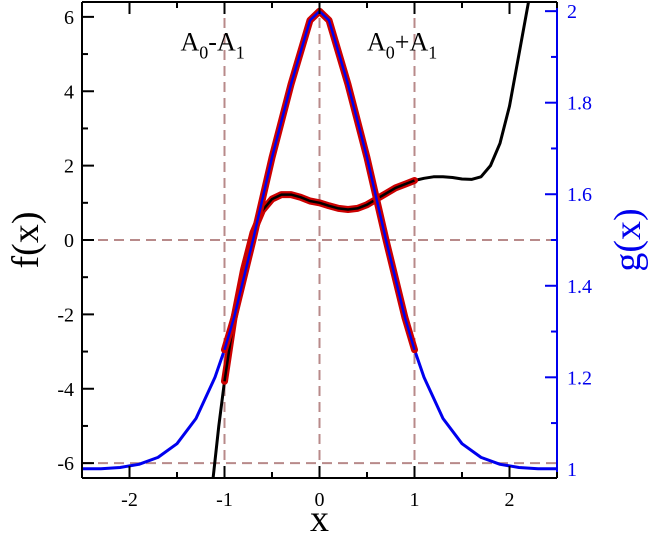 Image resolution: width=653 pixels, height=536 pixels. I want to click on x-tick-label: -1, so click(224, 500).